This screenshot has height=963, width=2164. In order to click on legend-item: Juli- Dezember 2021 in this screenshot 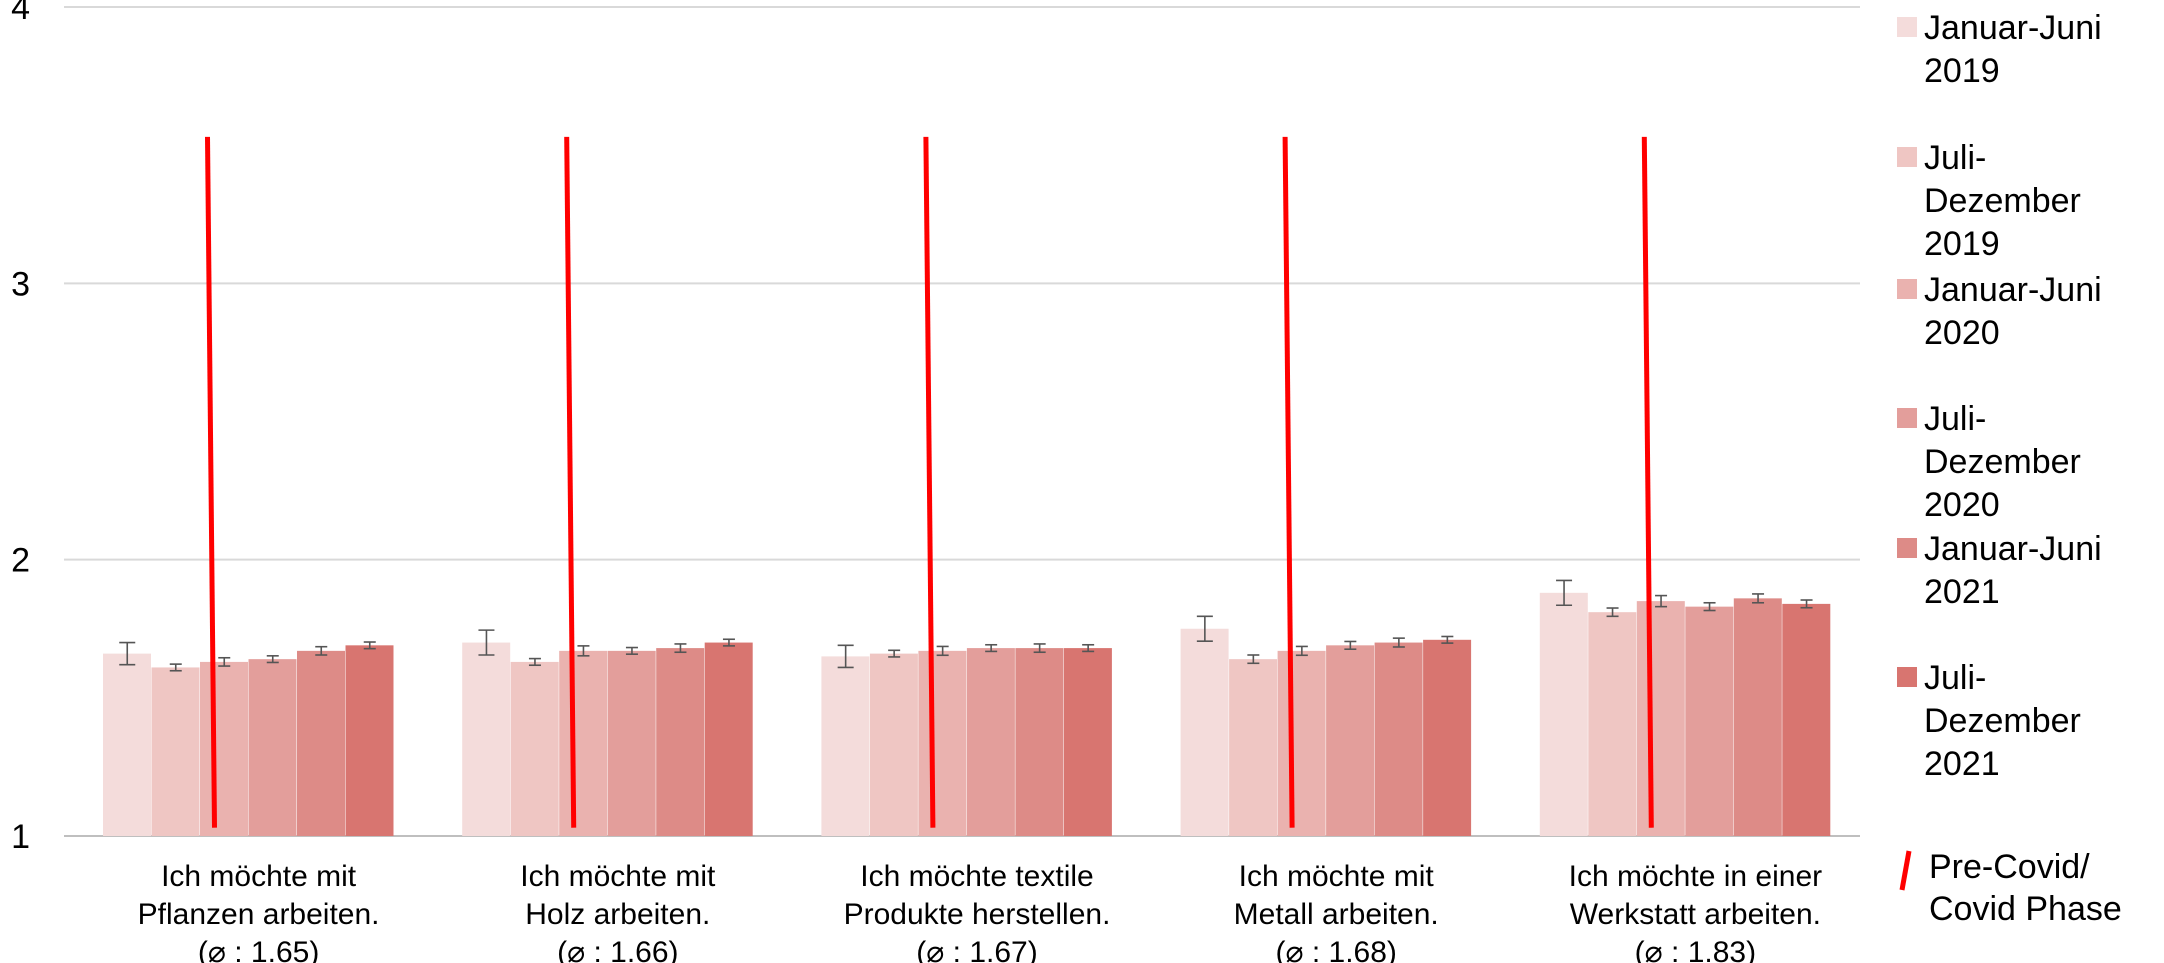, I will do `click(1989, 721)`.